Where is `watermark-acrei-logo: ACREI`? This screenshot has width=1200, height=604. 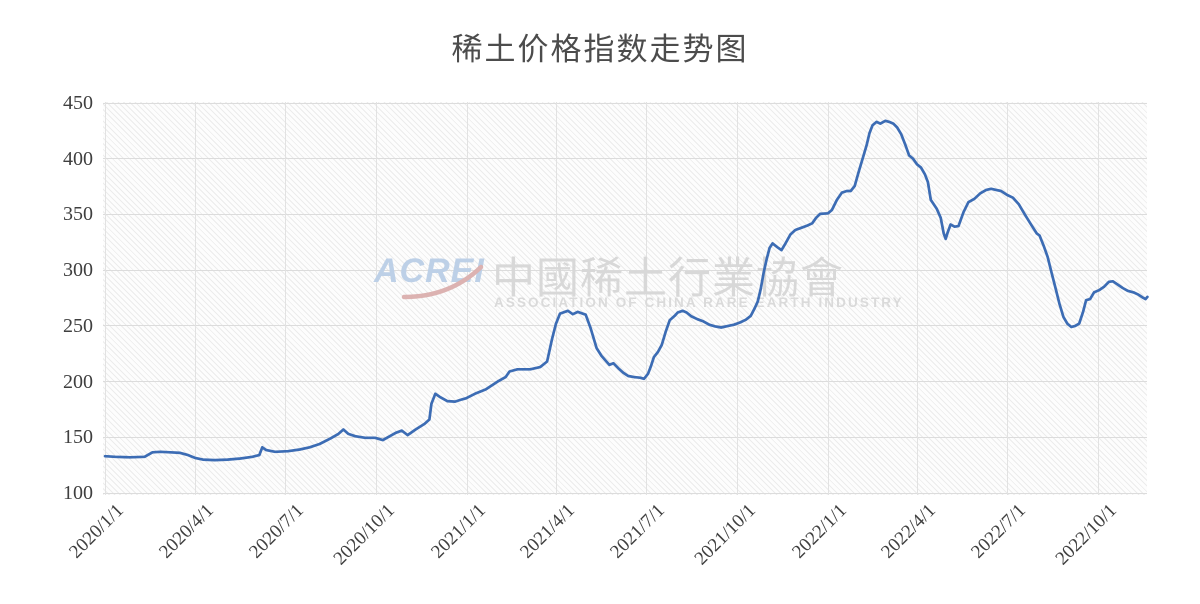 watermark-acrei-logo: ACREI is located at coordinates (429, 271).